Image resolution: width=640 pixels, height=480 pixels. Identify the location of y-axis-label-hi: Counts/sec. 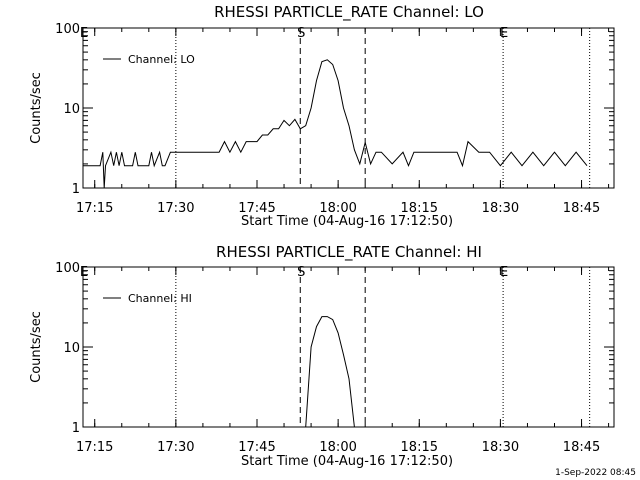
(36, 347).